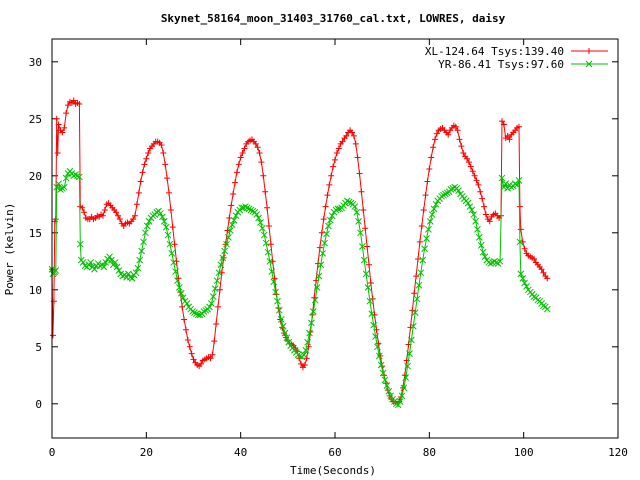  What do you see at coordinates (618, 452) in the screenshot?
I see `x-tick-label: 120` at bounding box center [618, 452].